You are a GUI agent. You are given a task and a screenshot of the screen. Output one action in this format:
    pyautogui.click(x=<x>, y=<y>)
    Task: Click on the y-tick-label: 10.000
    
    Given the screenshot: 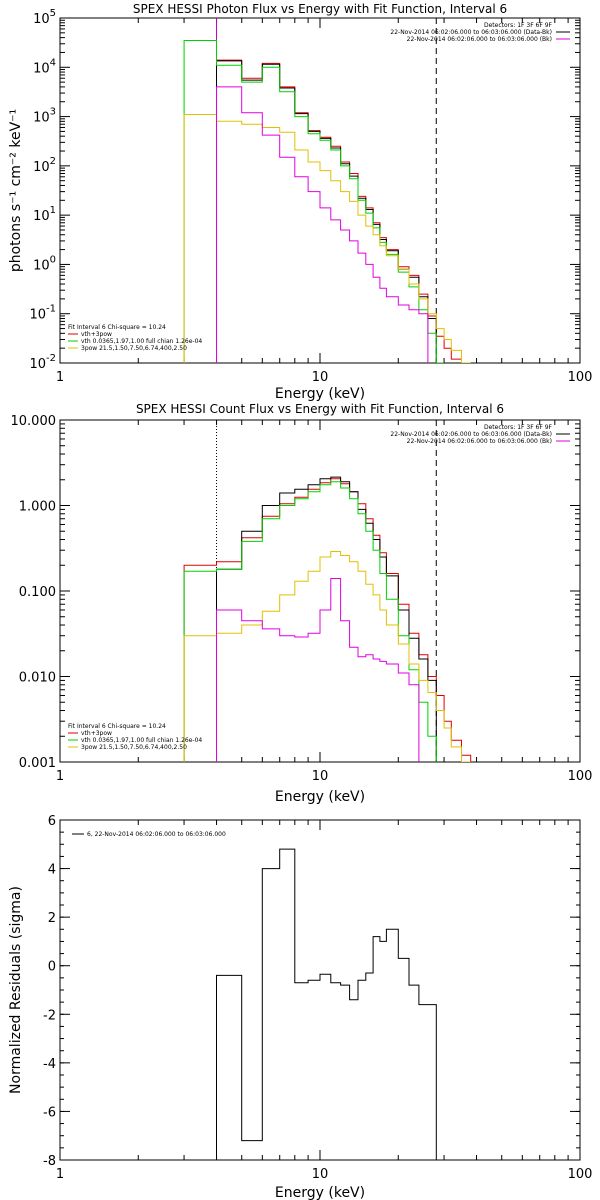 What is the action you would take?
    pyautogui.click(x=34, y=421)
    